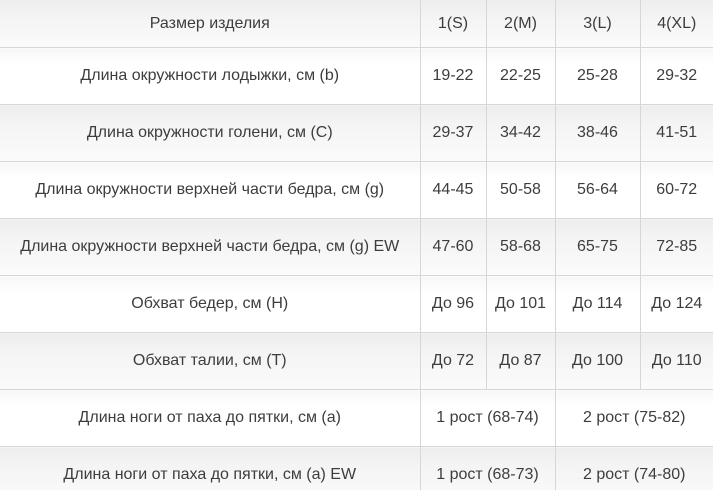 This screenshot has height=490, width=713. Describe the element at coordinates (676, 133) in the screenshot. I see `size-value: 41-51` at that location.